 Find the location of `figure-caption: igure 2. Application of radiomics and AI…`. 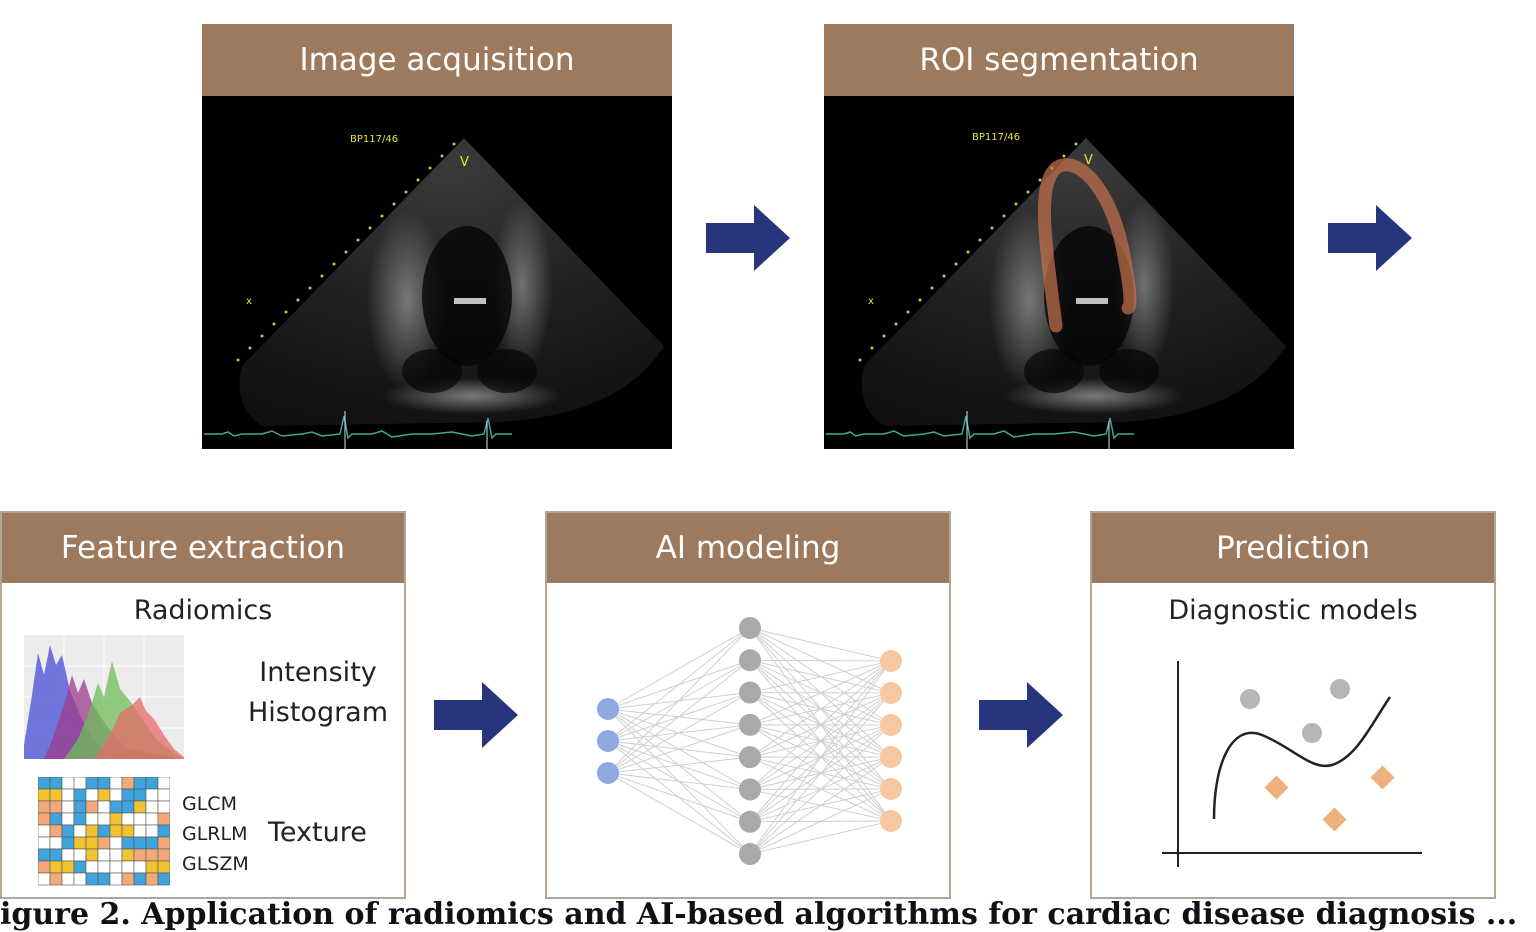

figure-caption: igure 2. Application of radiomics and AI… is located at coordinates (758, 915).